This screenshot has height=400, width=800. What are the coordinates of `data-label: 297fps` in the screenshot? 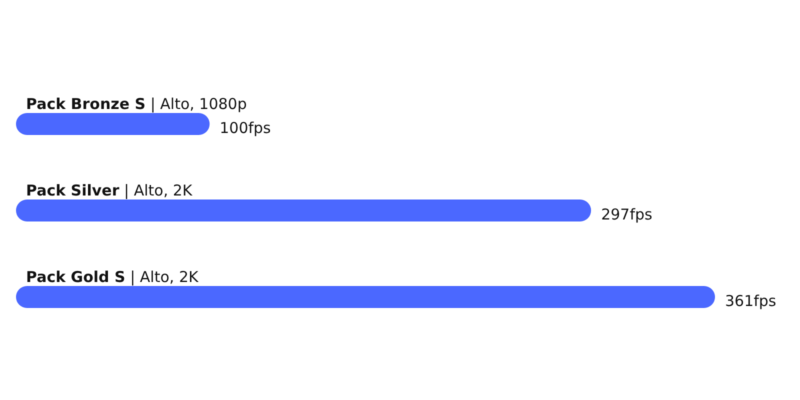 It's located at (627, 215).